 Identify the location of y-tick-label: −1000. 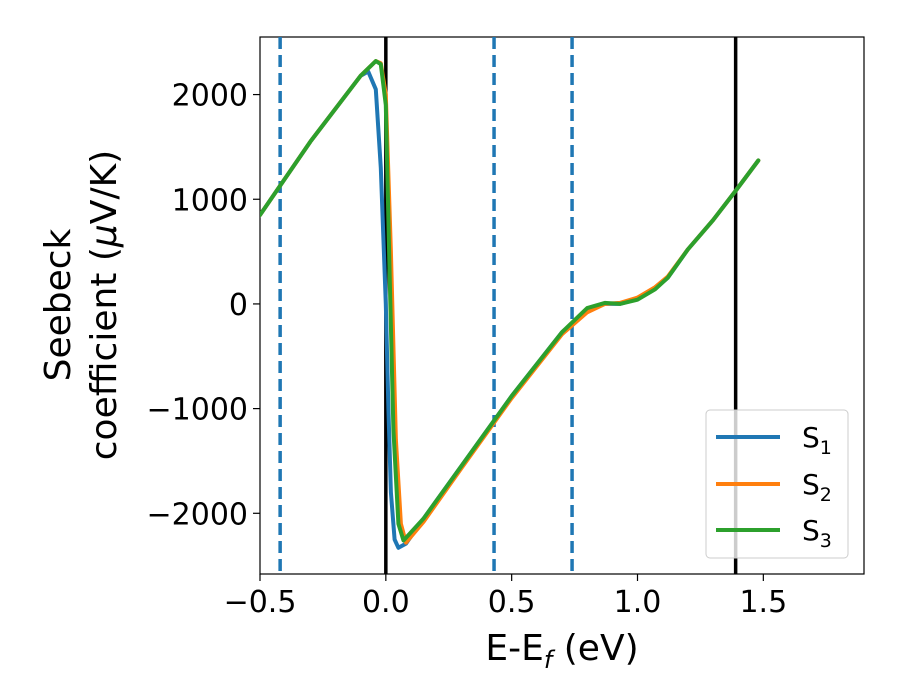
(197, 410).